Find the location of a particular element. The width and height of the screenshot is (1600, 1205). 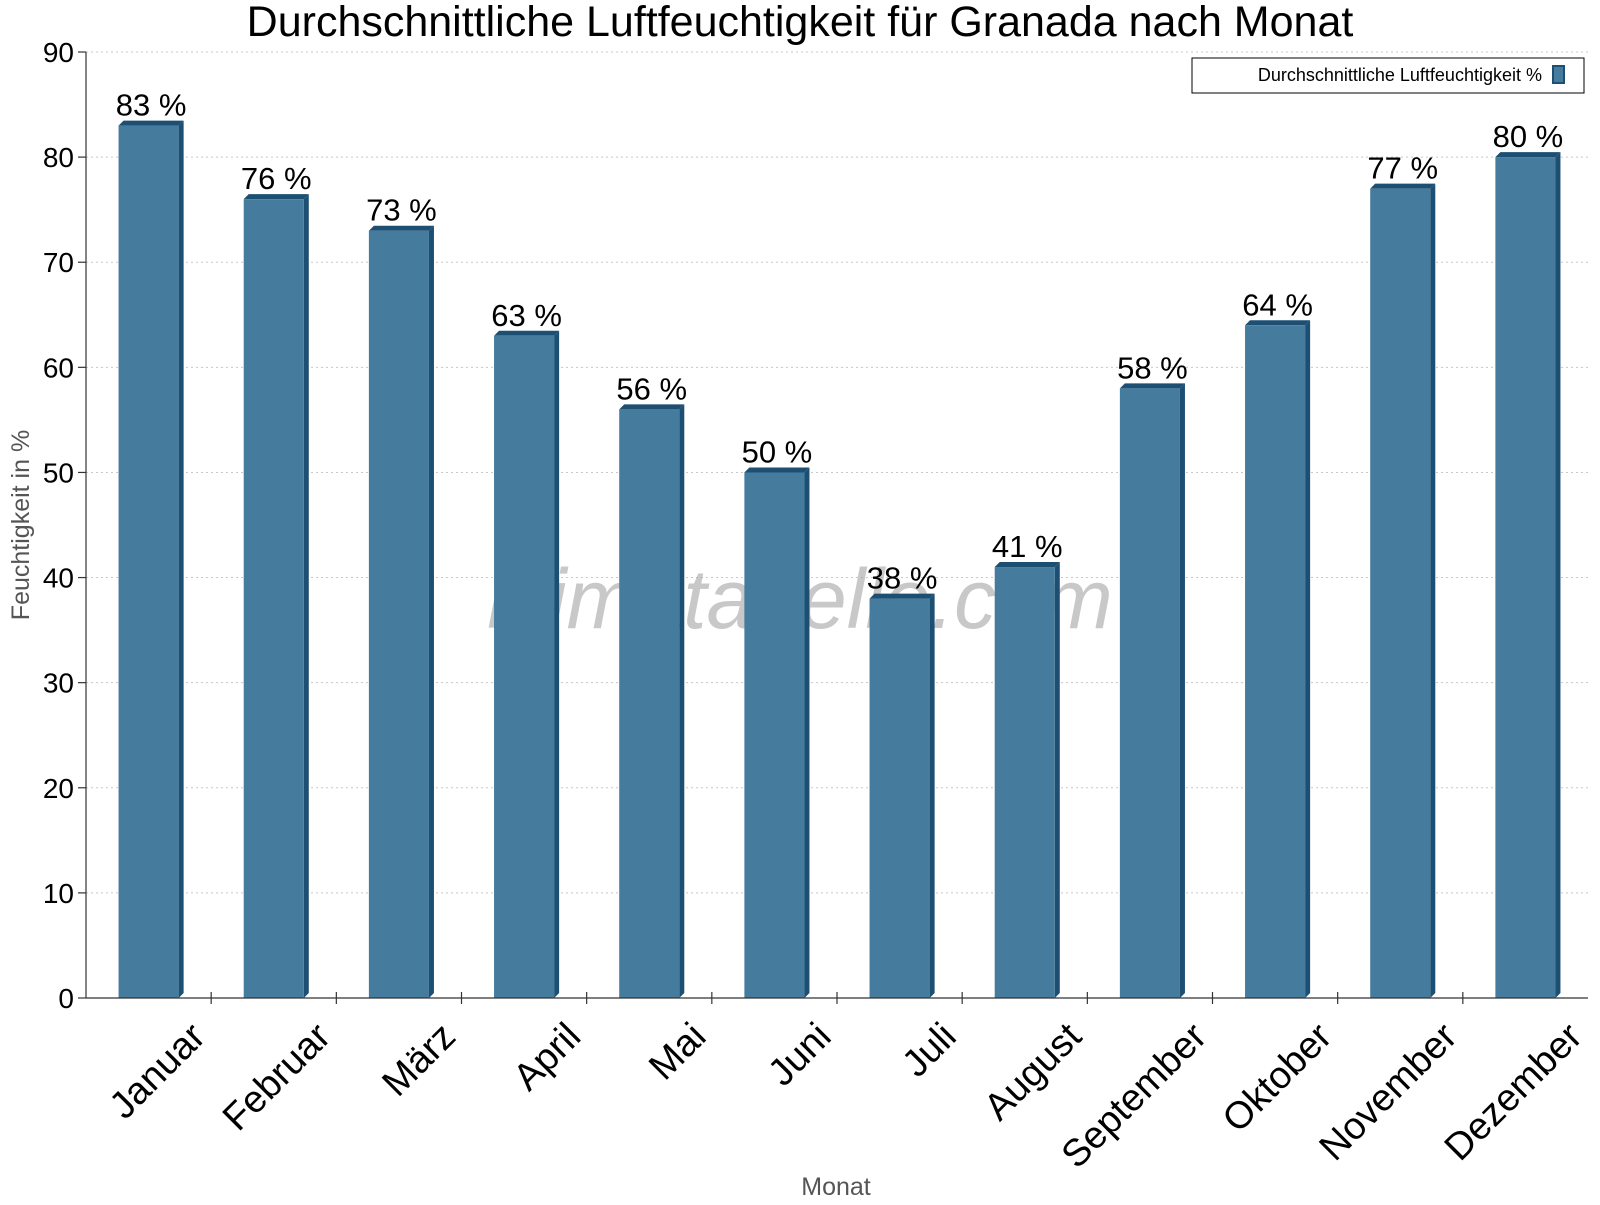

legend-swatch is located at coordinates (1558, 74).